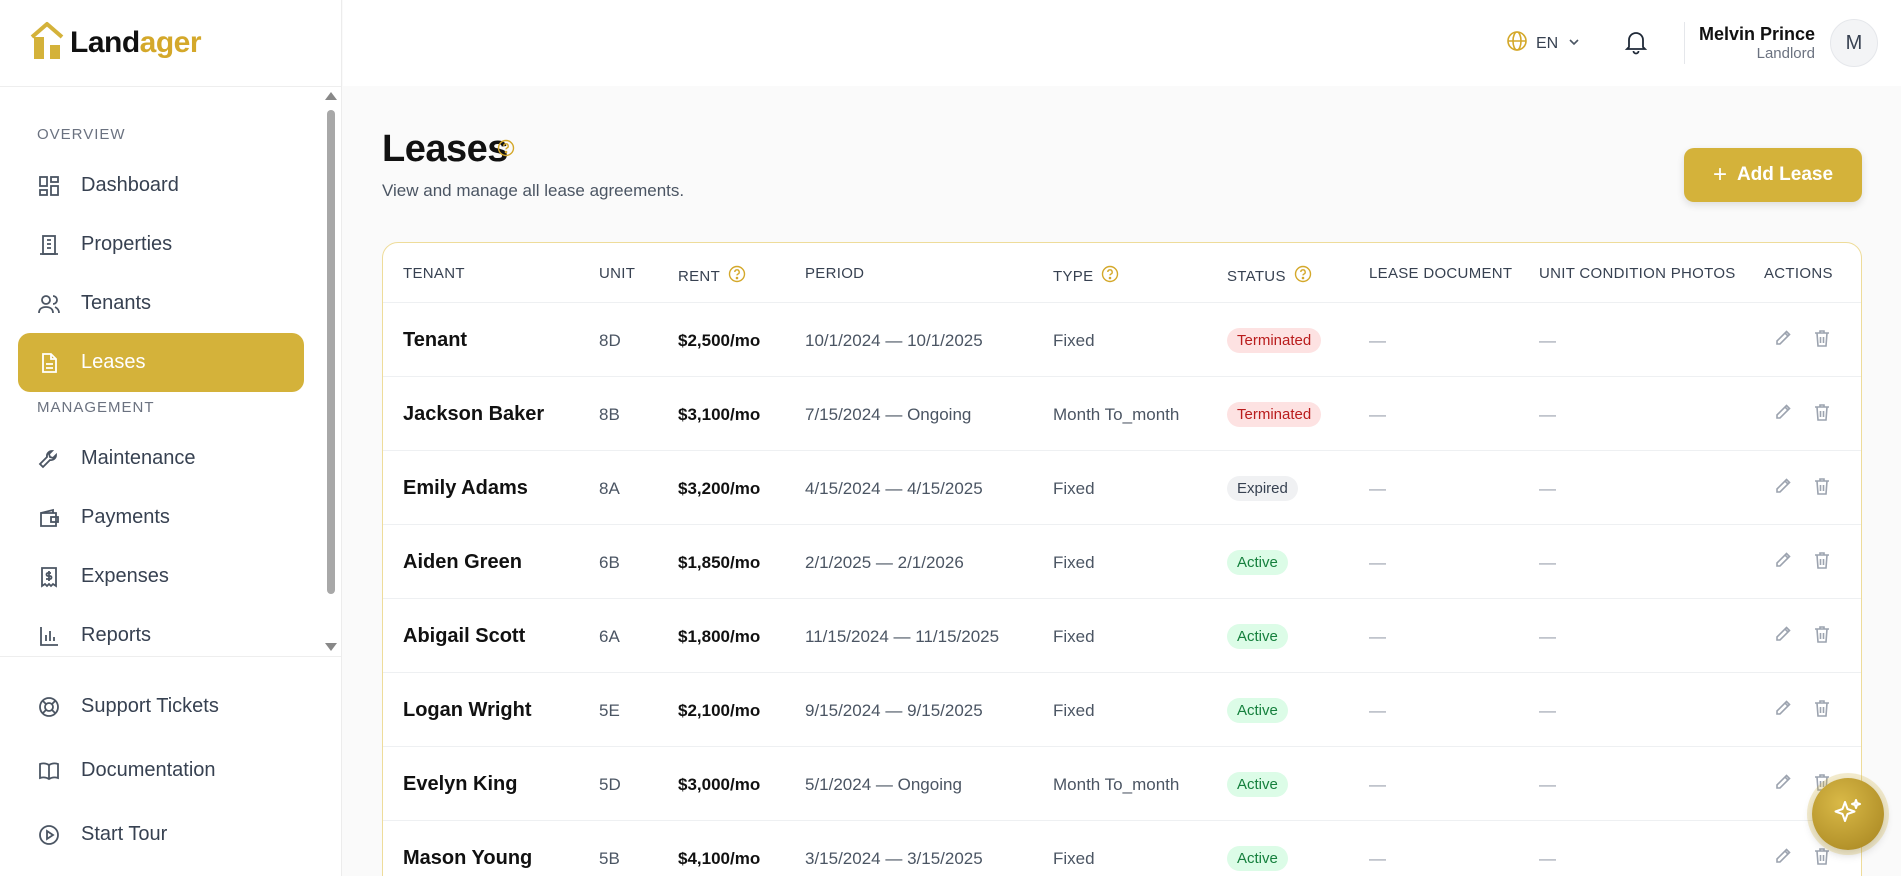  Describe the element at coordinates (331, 352) in the screenshot. I see `sidebar-scroll-thumb` at that location.